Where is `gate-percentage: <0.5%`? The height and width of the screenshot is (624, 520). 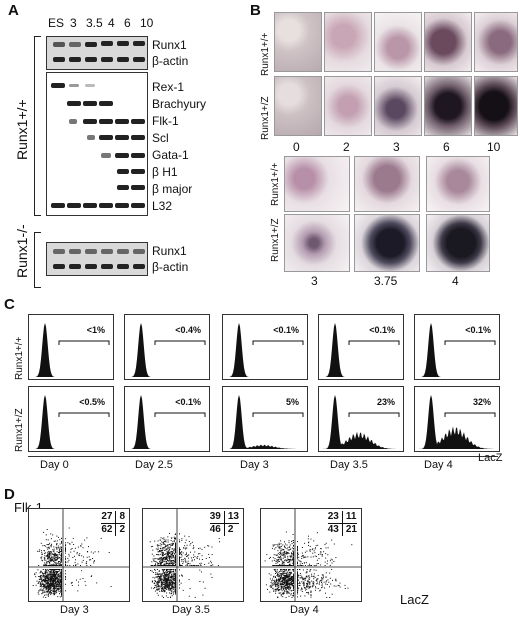
gate-percentage: <0.5% is located at coordinates (92, 402).